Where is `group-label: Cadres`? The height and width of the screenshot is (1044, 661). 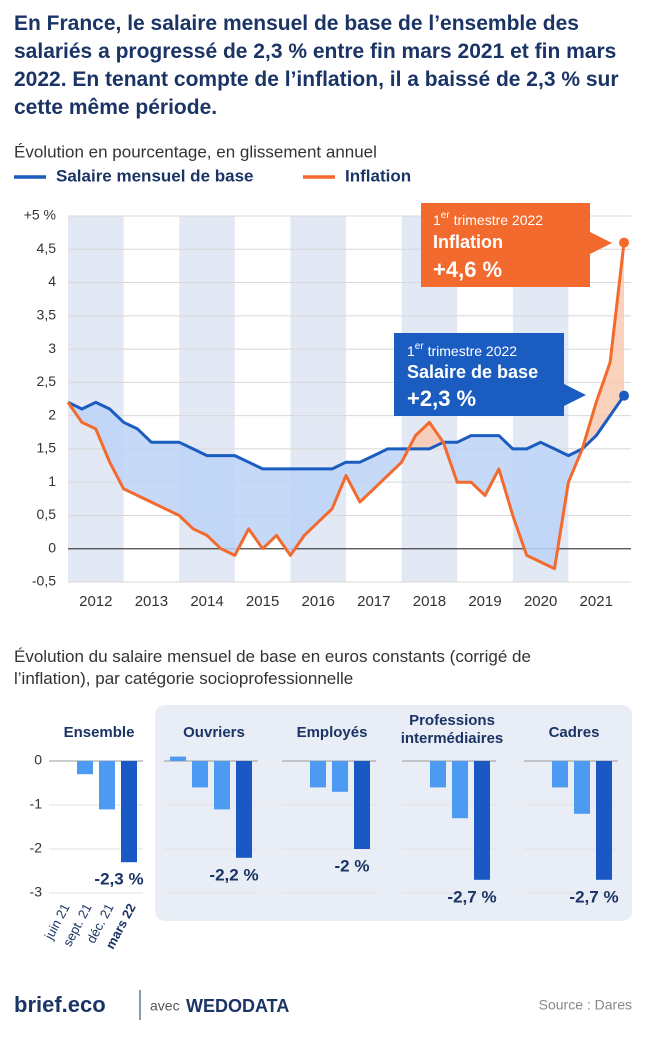 group-label: Cadres is located at coordinates (574, 732).